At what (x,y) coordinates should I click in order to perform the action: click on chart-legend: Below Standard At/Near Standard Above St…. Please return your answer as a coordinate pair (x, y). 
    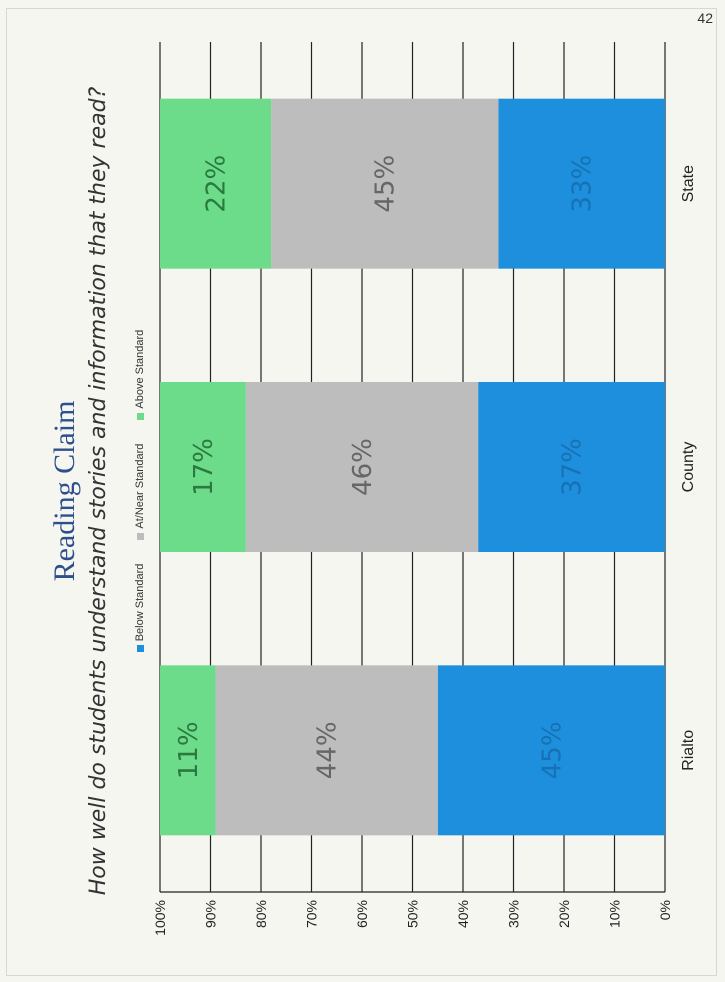
    Looking at the image, I should click on (140, 491).